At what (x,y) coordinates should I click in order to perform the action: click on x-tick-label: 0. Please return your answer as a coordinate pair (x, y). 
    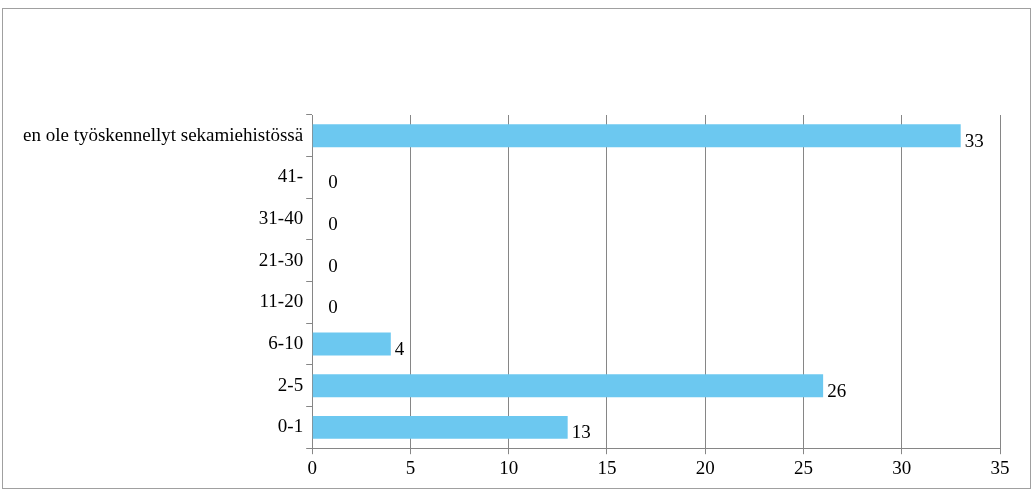
    Looking at the image, I should click on (312, 467).